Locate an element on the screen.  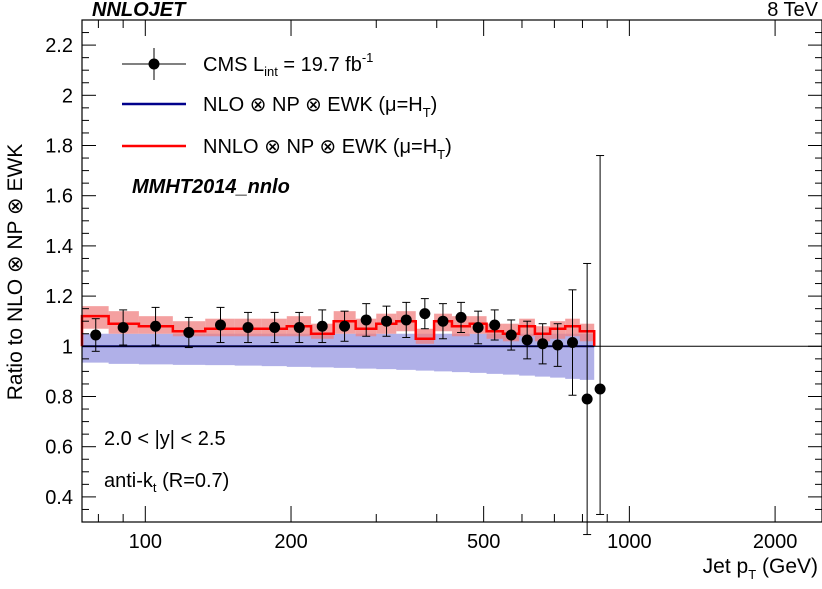
legend-cms-label: CMS Lint = 19.7 fb-1 is located at coordinates (288, 64).